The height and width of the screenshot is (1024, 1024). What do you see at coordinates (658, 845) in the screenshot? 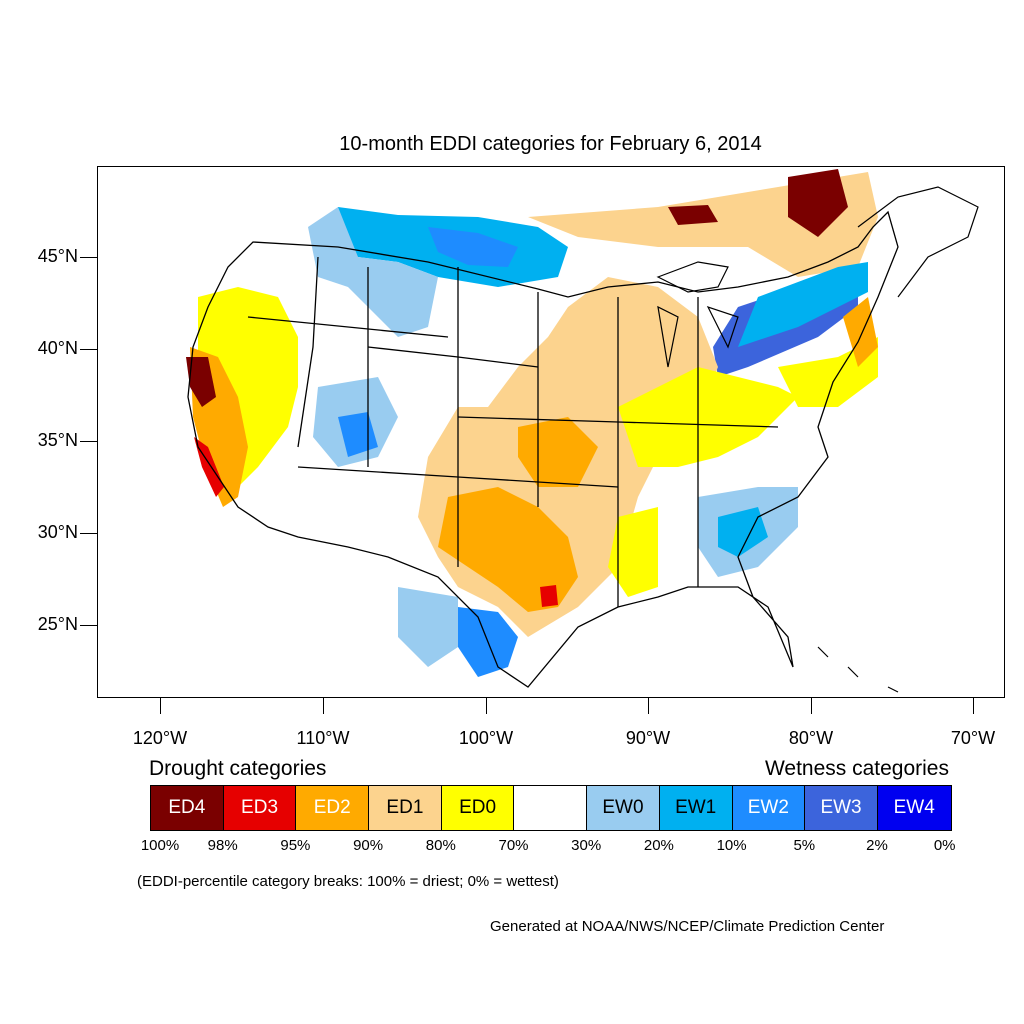
I see `percentile-break: 20%` at bounding box center [658, 845].